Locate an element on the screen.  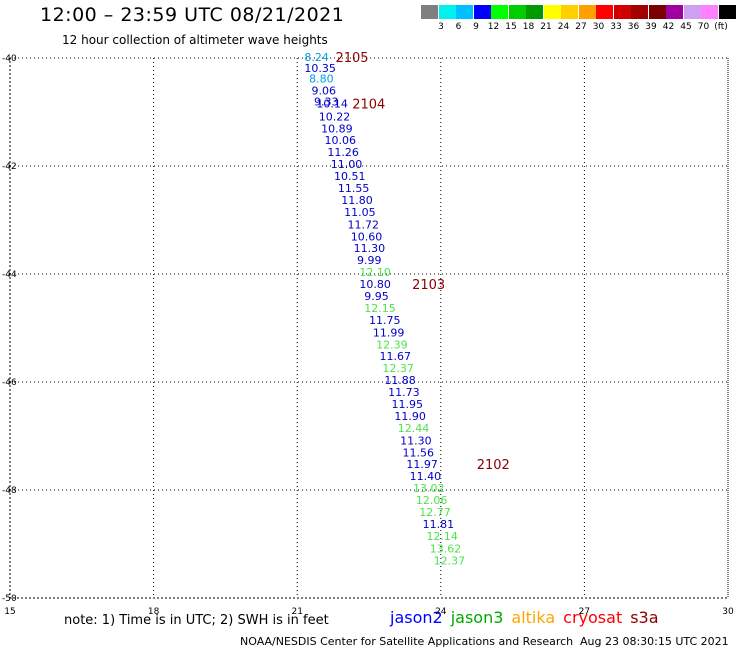
wave-height-point: 12.15 is located at coordinates (380, 308).